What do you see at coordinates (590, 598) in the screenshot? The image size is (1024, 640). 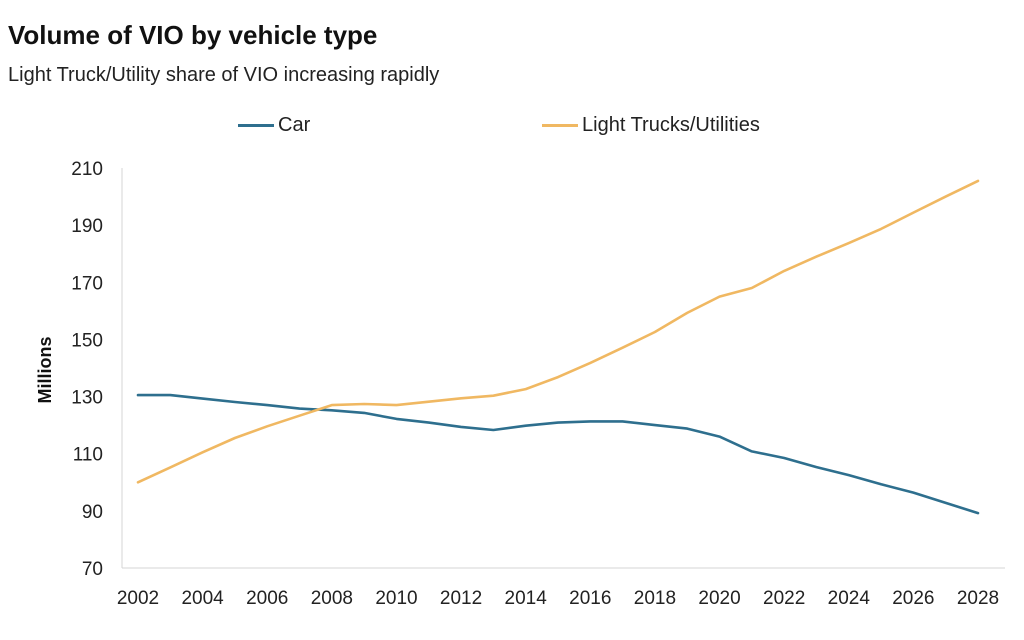 I see `x-tick-label: 2016` at bounding box center [590, 598].